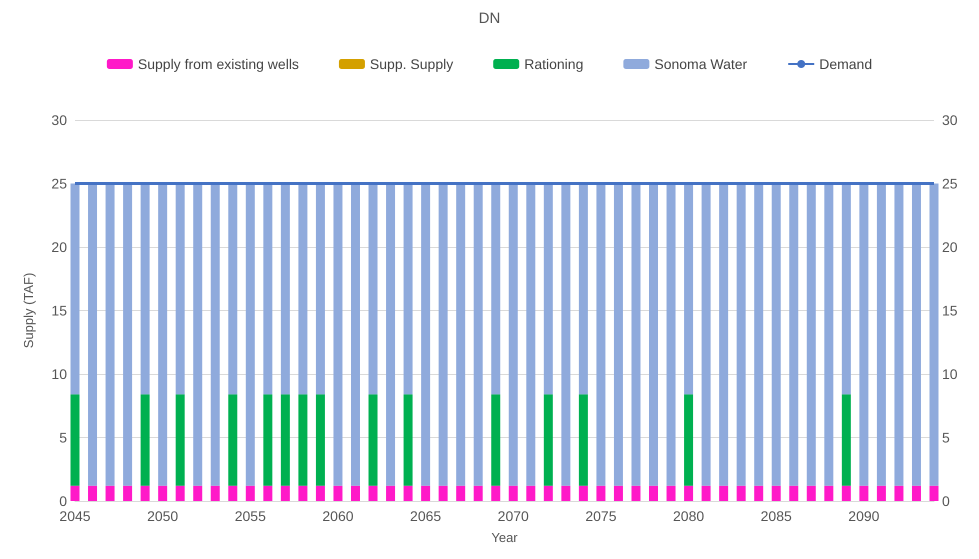 The image size is (979, 559). What do you see at coordinates (59, 374) in the screenshot?
I see `y-tick-label: 10` at bounding box center [59, 374].